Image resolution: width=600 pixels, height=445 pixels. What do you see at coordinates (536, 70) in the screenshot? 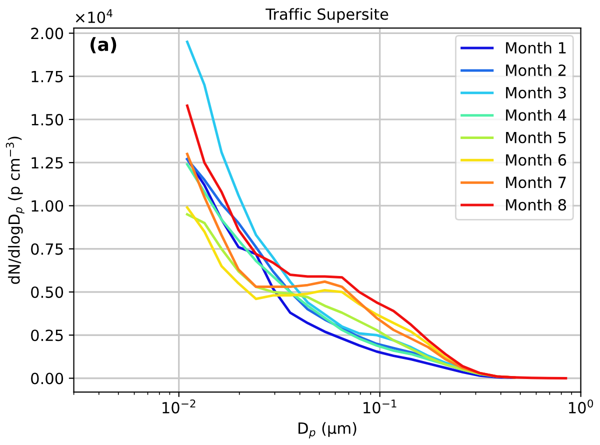
I see `legend-label: Month 2` at bounding box center [536, 70].